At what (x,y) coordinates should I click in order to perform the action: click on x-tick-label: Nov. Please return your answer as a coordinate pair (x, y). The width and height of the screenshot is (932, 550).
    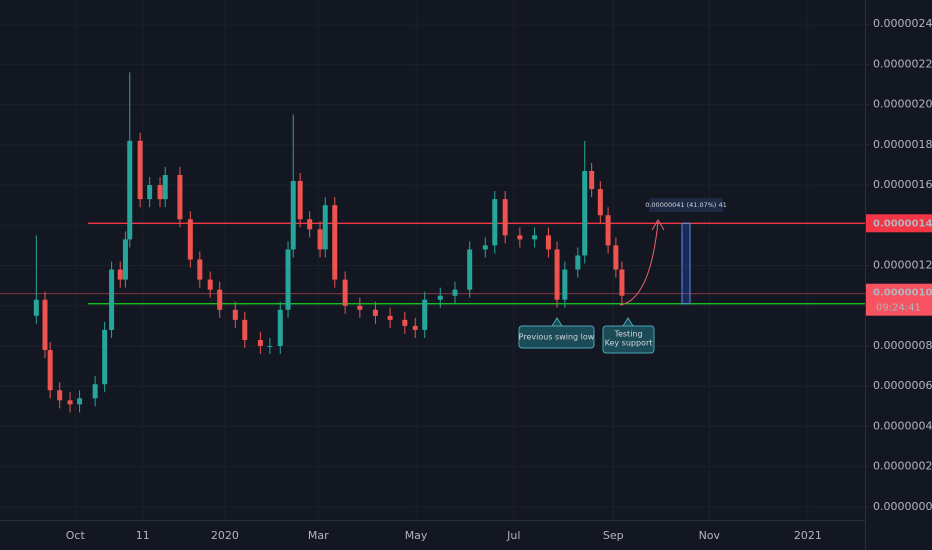
    Looking at the image, I should click on (710, 535).